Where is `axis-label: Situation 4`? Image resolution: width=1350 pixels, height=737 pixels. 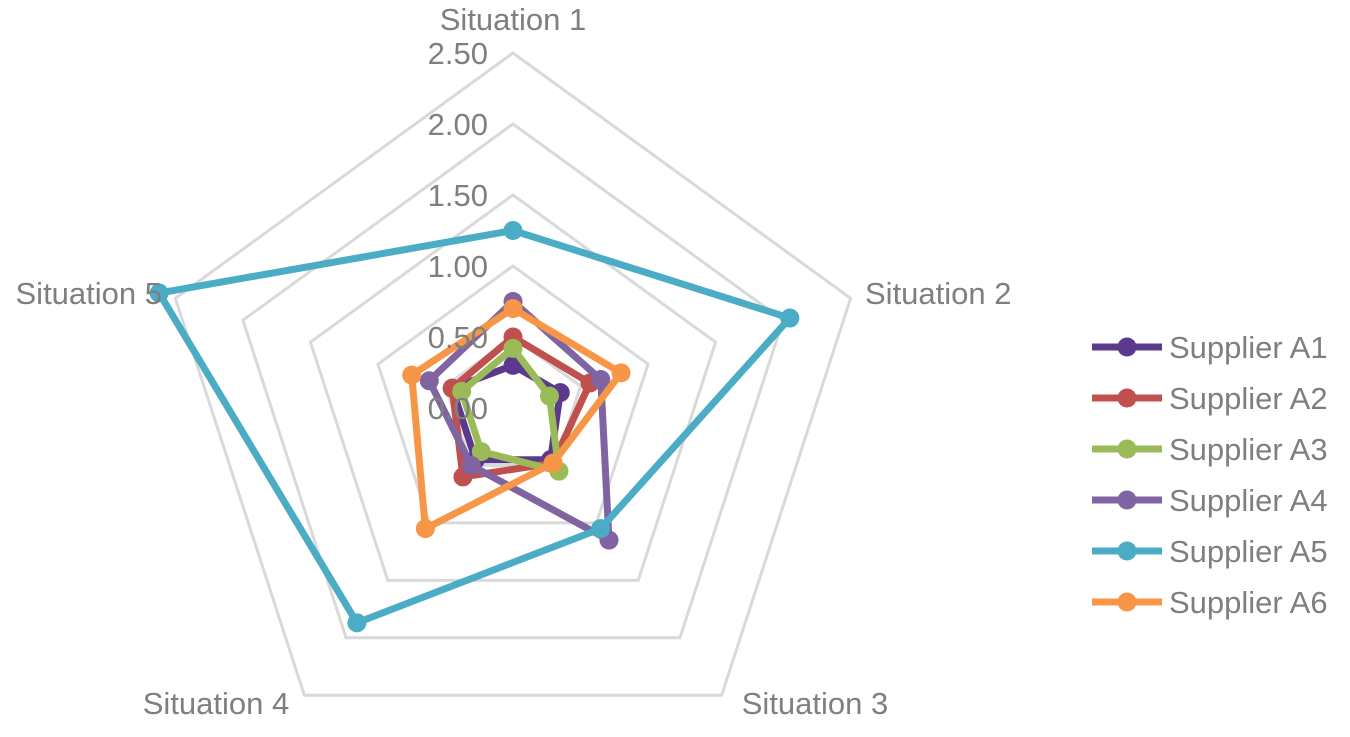
axis-label: Situation 4 is located at coordinates (216, 703).